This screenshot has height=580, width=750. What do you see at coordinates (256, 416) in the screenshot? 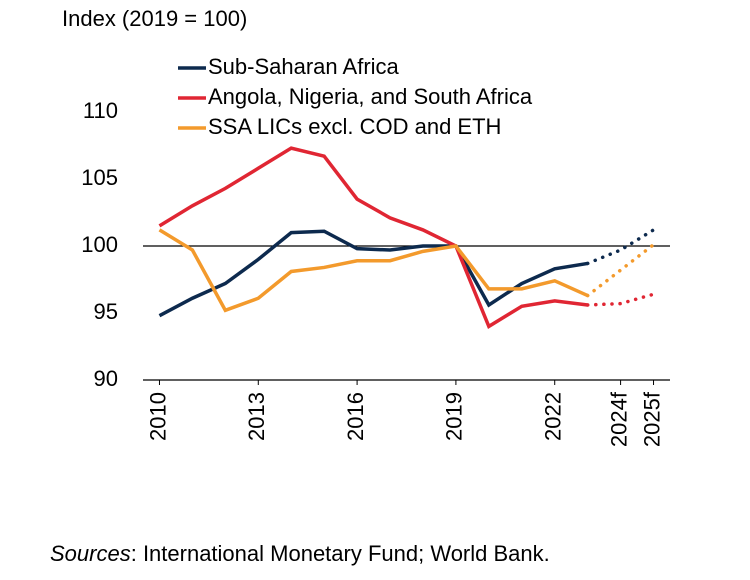
I see `x-tick-label: 2013` at bounding box center [256, 416].